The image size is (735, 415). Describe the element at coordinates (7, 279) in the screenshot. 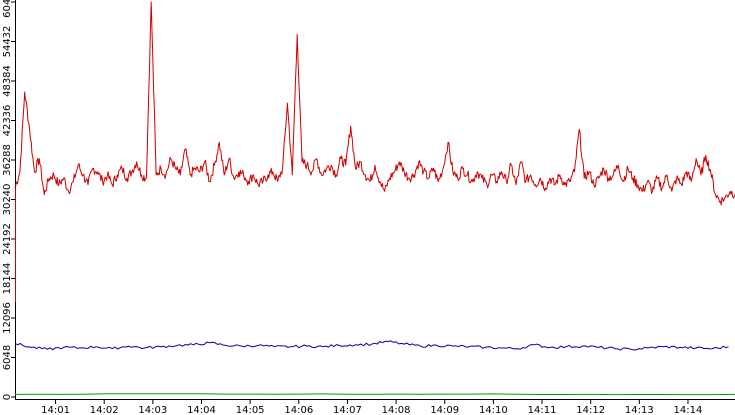

I see `y-tick-label: 18144` at that location.